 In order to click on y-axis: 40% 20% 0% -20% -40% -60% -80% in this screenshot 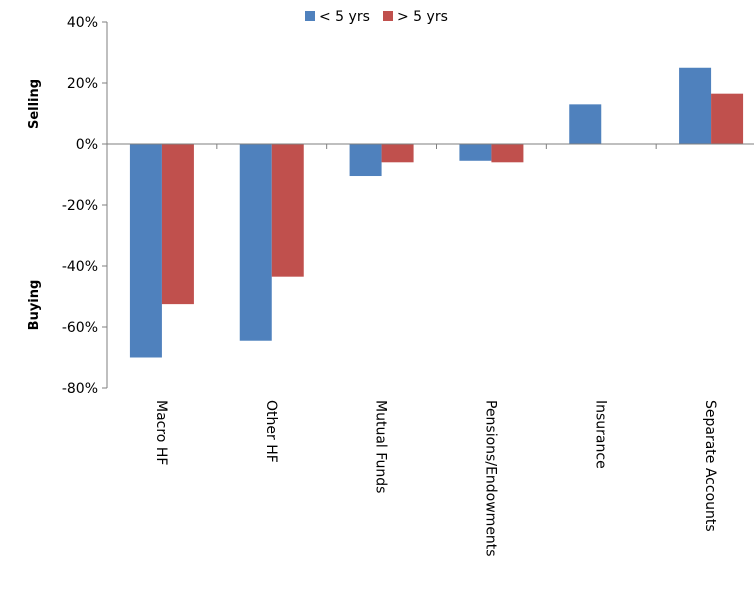, I will do `click(85, 206)`.